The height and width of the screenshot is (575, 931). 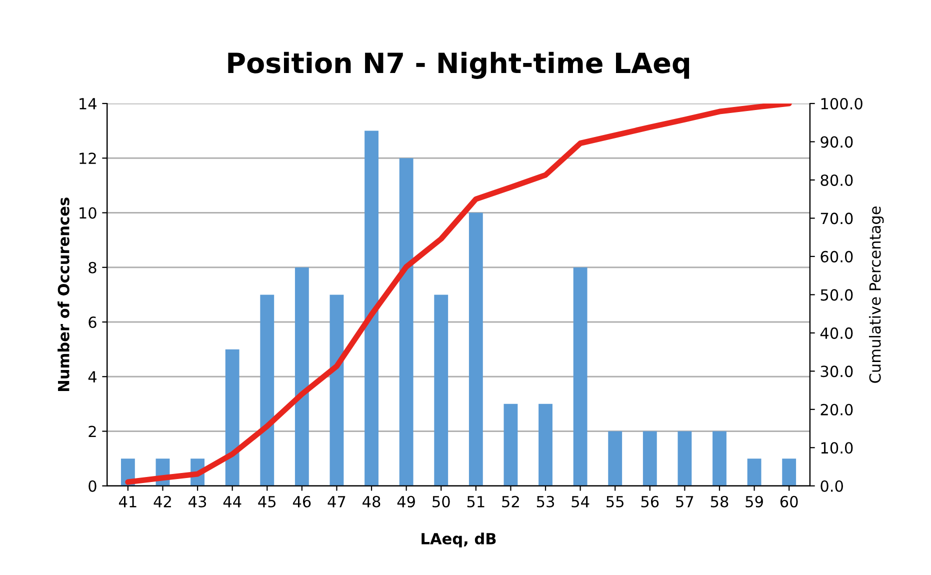 What do you see at coordinates (836, 372) in the screenshot?
I see `y2-tick-label: 30.0` at bounding box center [836, 372].